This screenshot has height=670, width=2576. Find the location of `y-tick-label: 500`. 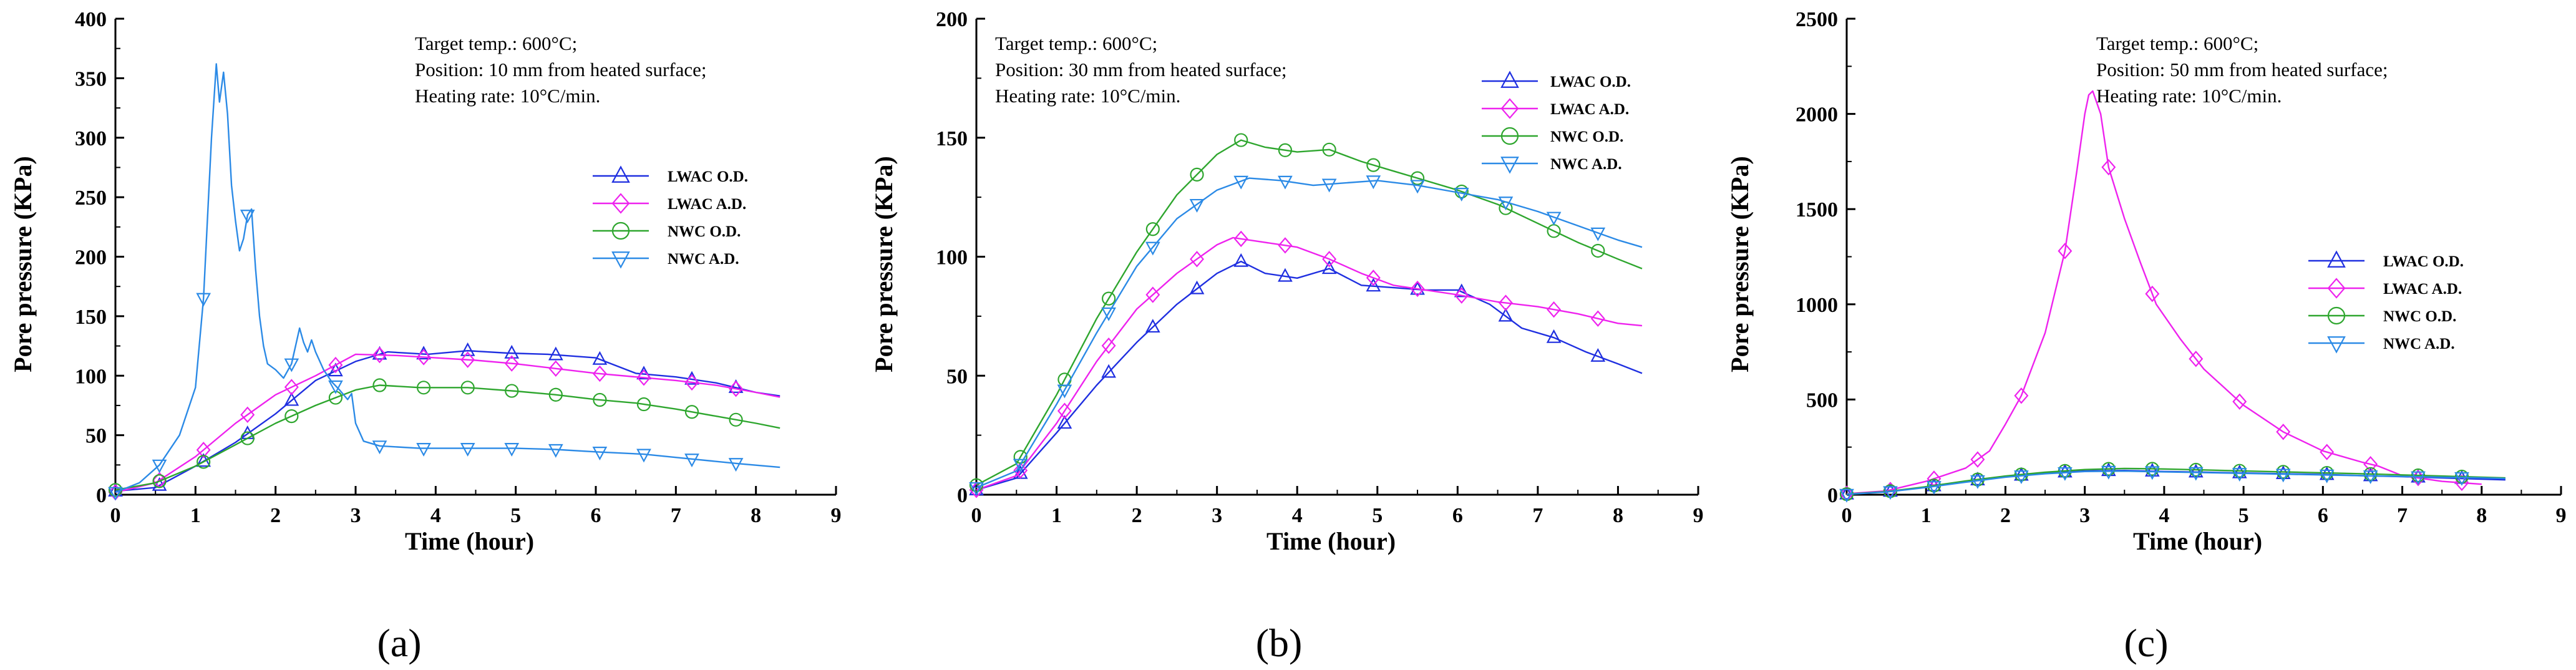

y-tick-label: 500 is located at coordinates (1822, 400).